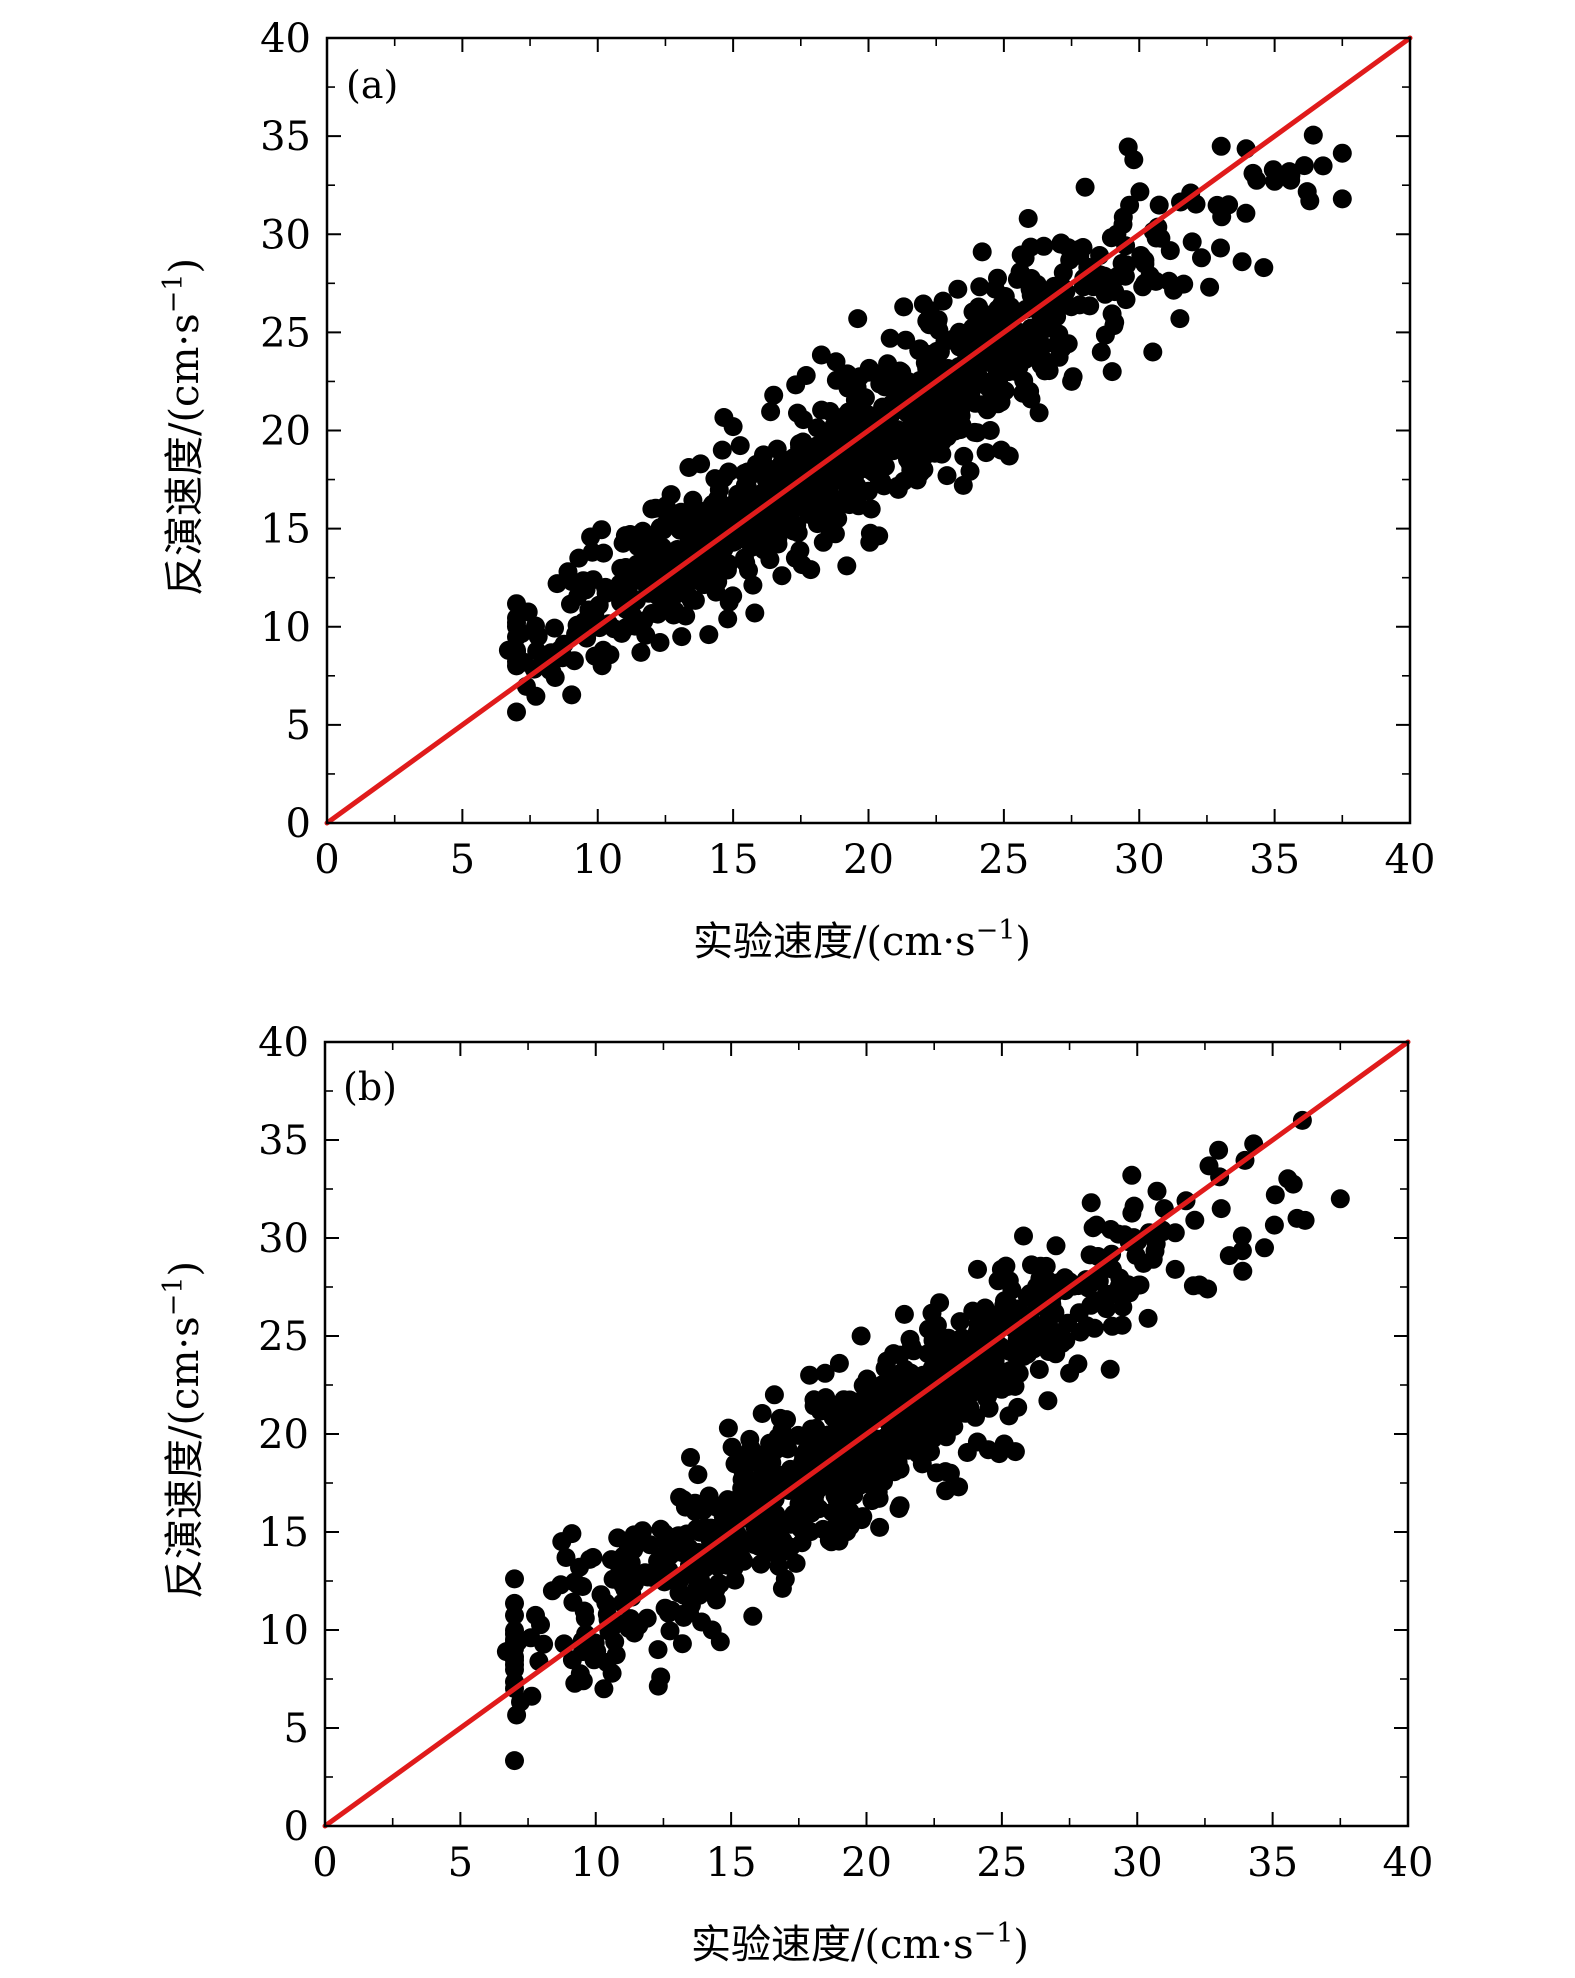 The width and height of the screenshot is (1575, 1978). I want to click on y-tick-label: 30, so click(283, 1239).